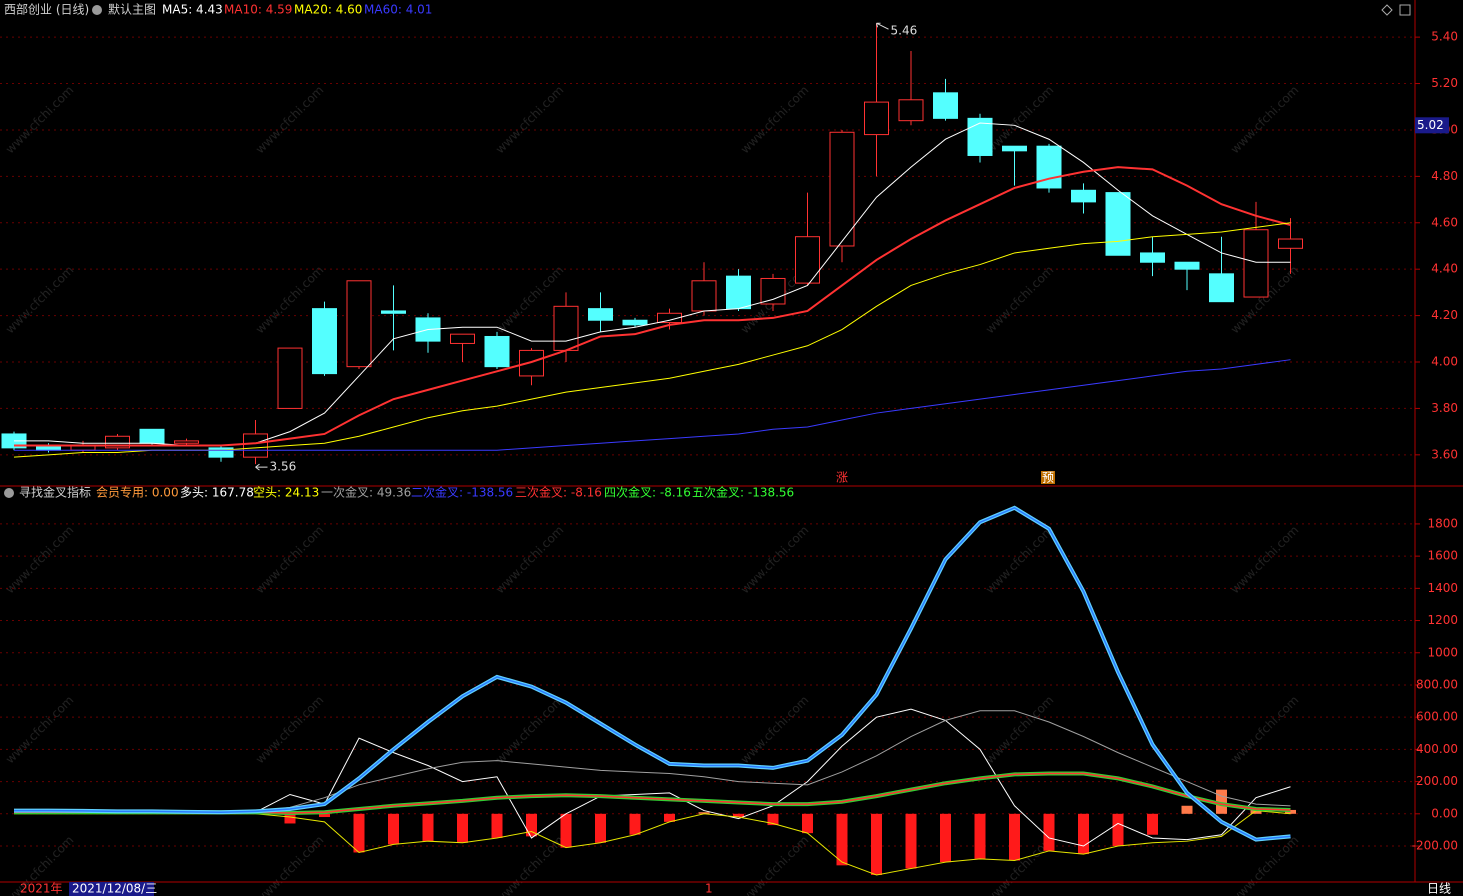 The width and height of the screenshot is (1463, 896). What do you see at coordinates (1439, 889) in the screenshot?
I see `period: 日线` at bounding box center [1439, 889].